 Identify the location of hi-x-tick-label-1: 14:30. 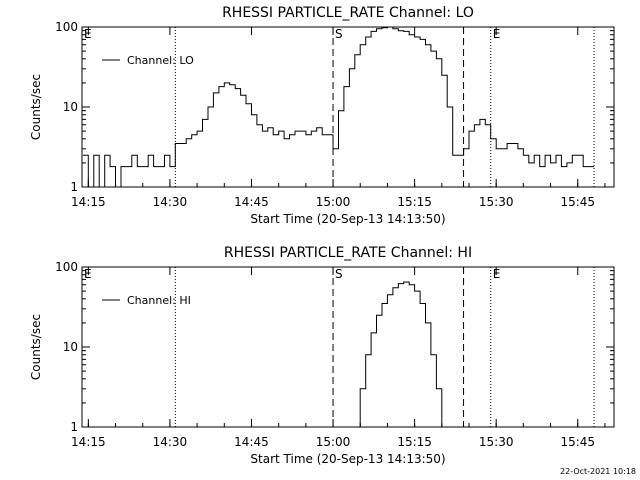
(170, 442).